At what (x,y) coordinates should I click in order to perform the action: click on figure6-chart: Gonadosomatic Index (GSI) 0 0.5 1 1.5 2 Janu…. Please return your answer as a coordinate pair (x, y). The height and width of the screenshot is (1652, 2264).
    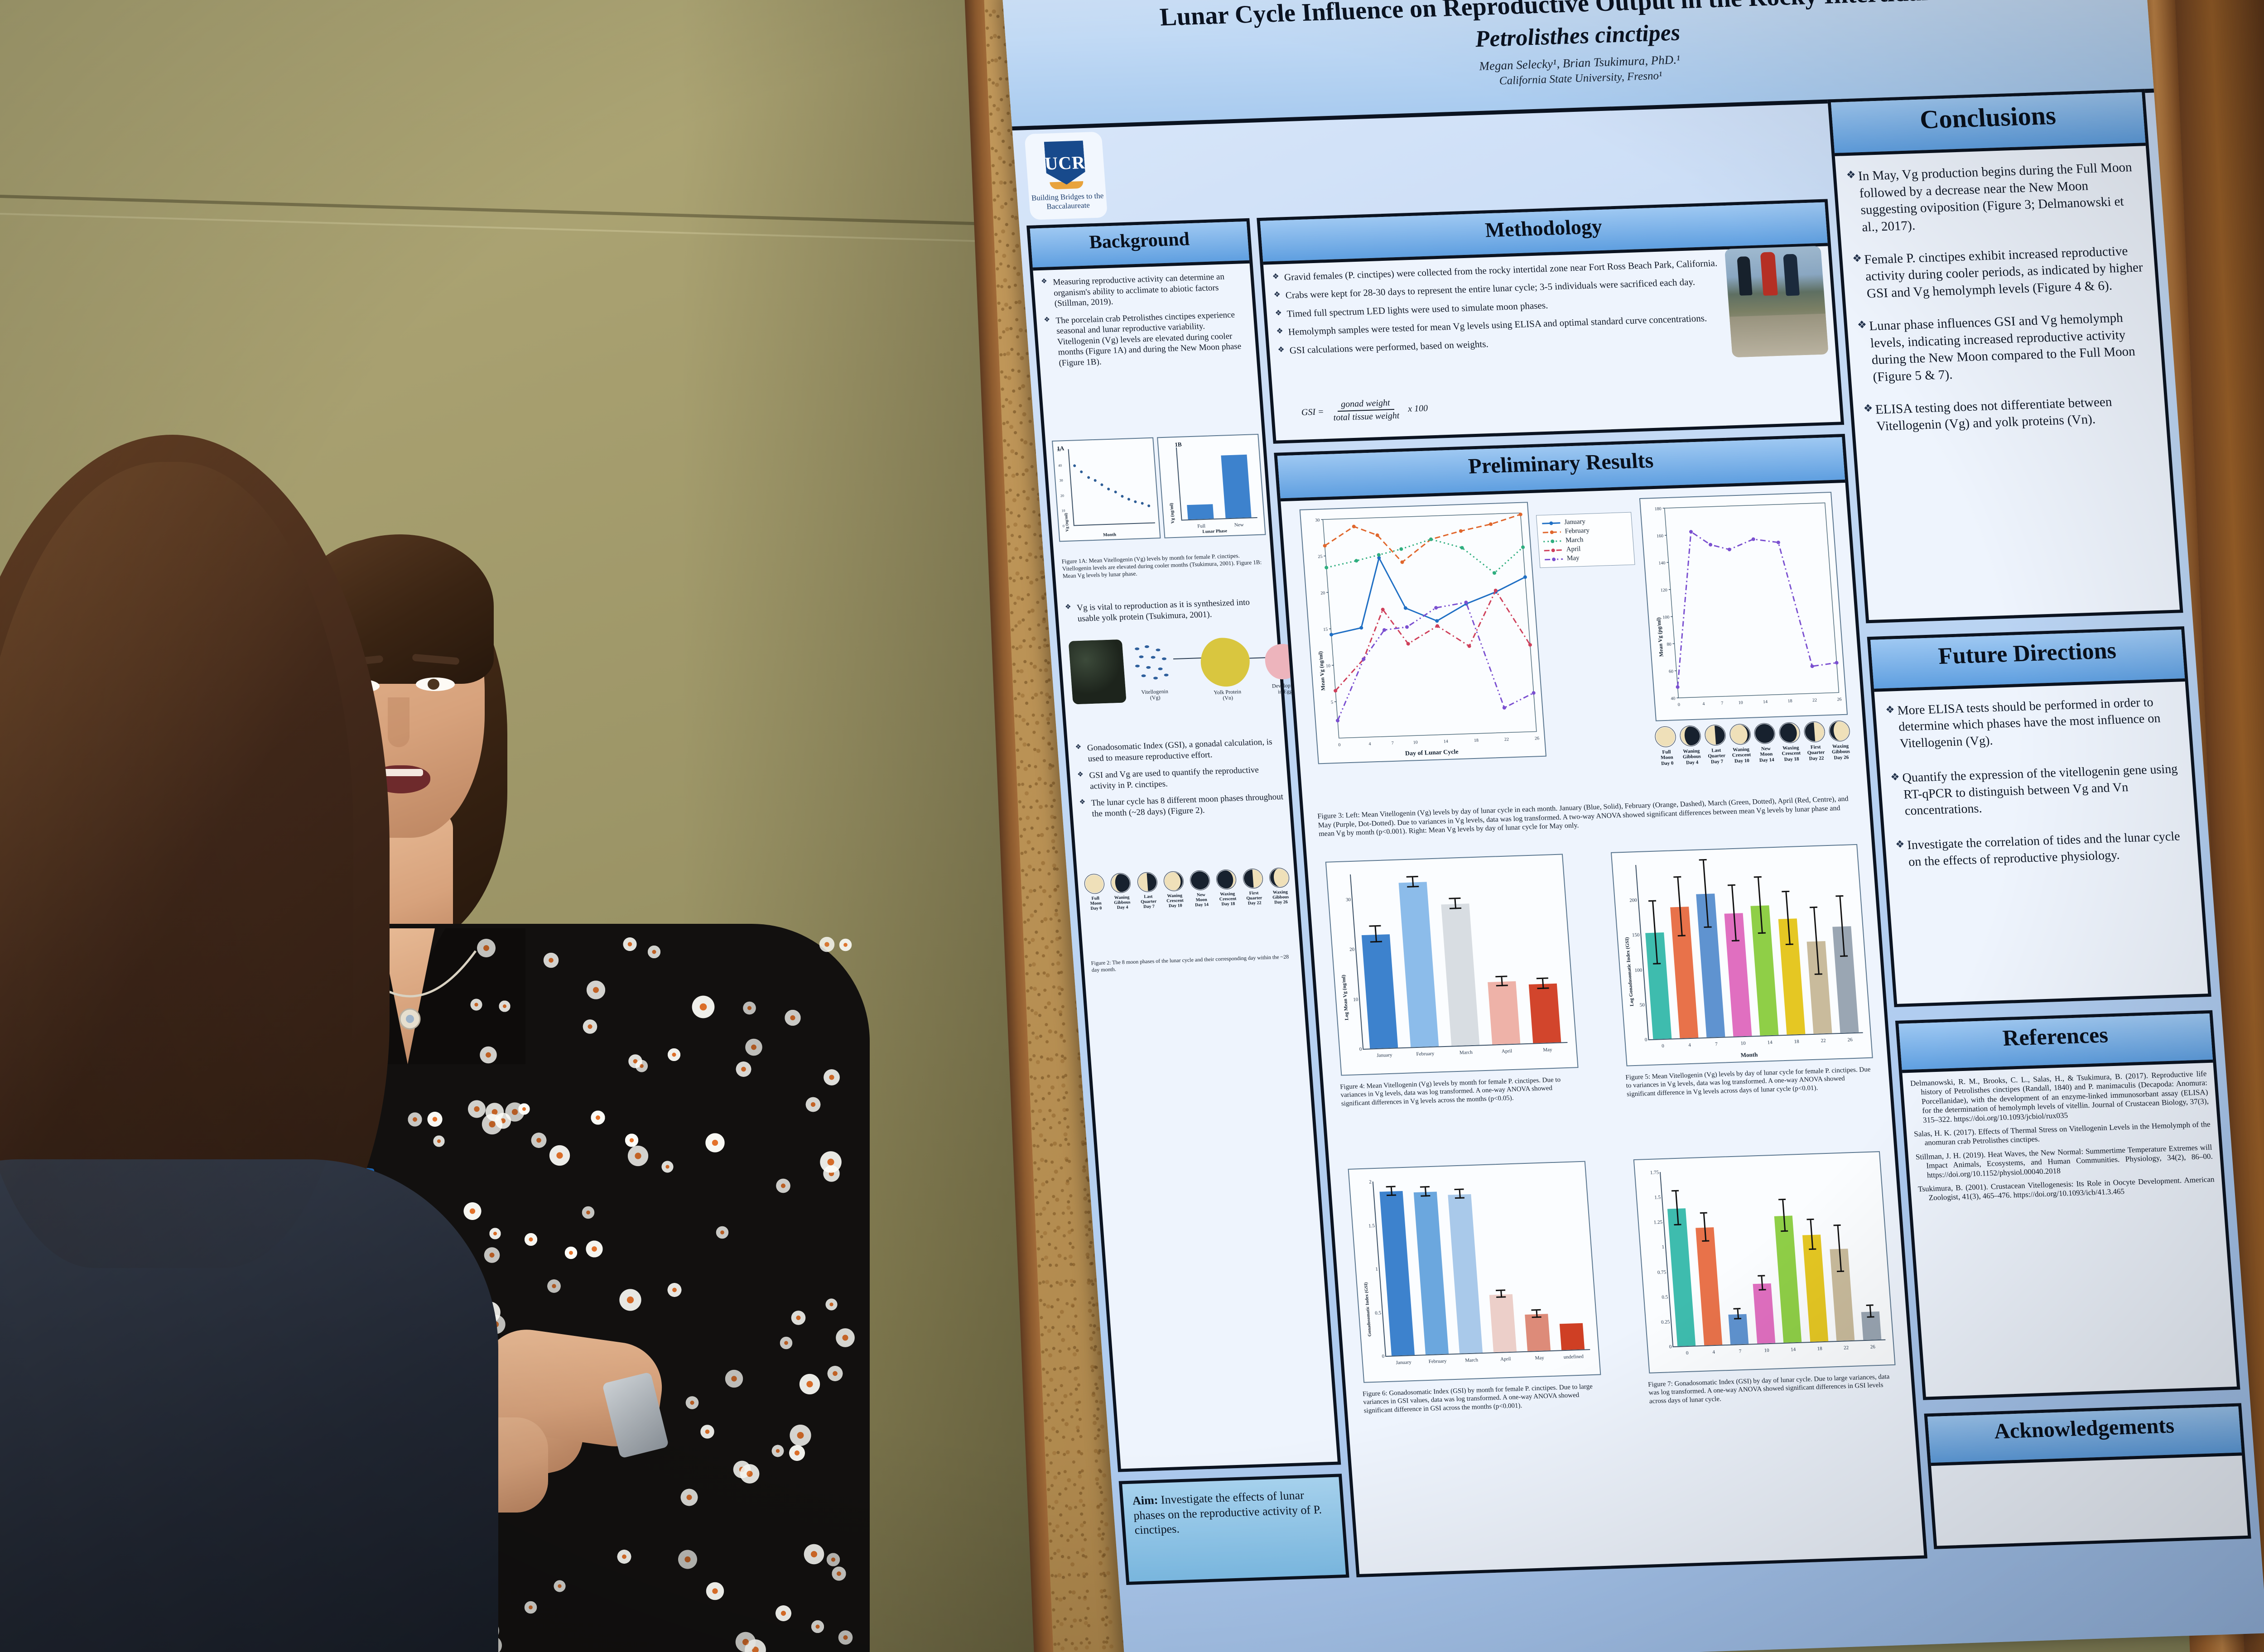
    Looking at the image, I should click on (1475, 1272).